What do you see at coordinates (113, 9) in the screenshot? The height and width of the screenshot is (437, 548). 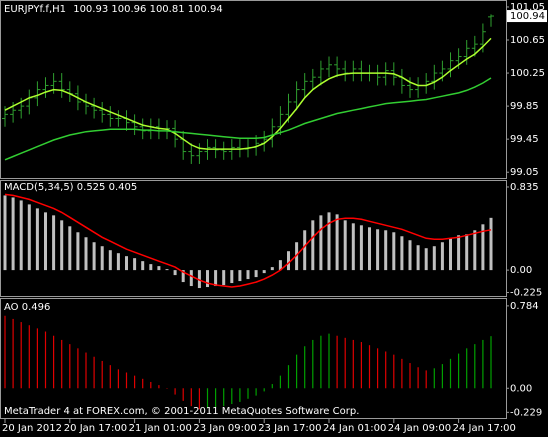 I see `price-header: EURJPYf.f,H1 100.93 100.96 100.81 100.94` at bounding box center [113, 9].